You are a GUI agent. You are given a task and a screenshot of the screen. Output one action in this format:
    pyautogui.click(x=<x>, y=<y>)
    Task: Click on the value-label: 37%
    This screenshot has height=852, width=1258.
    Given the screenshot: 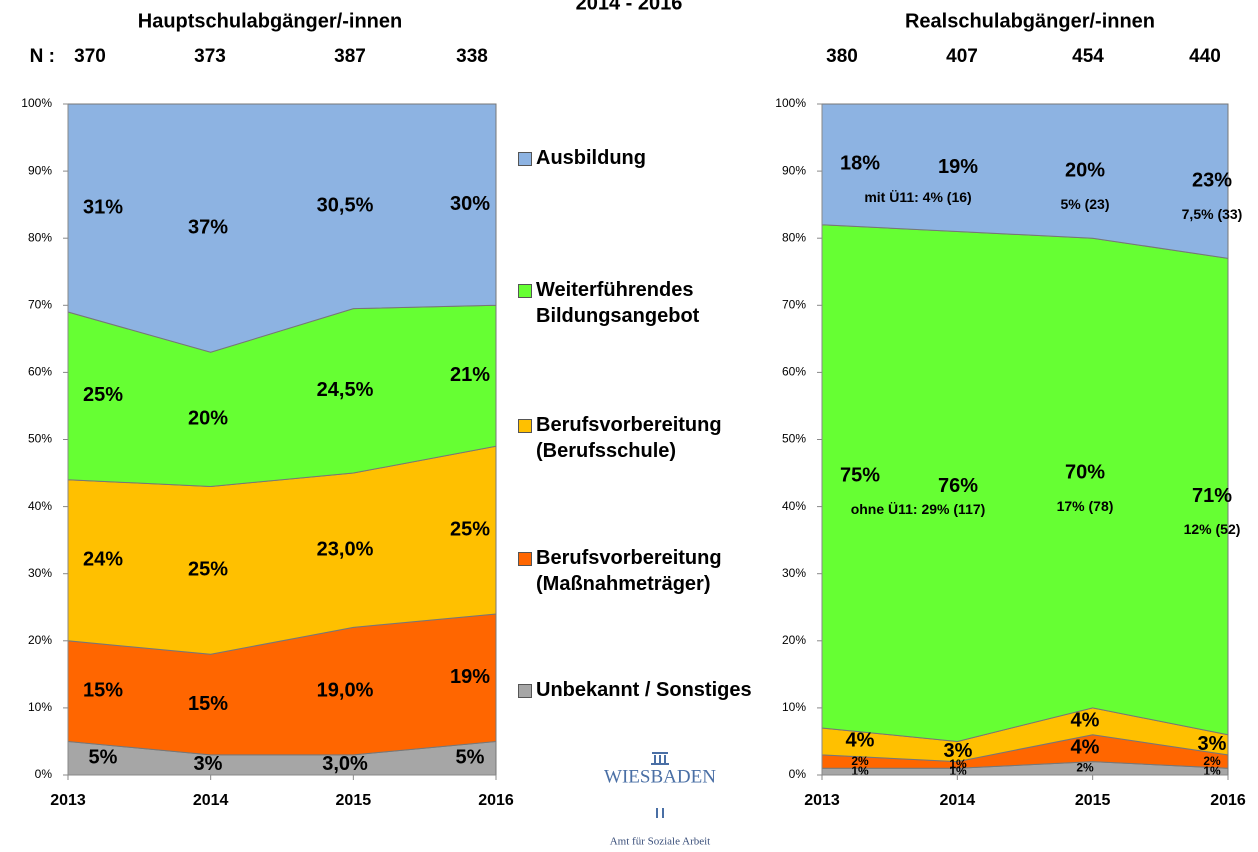 What is the action you would take?
    pyautogui.click(x=208, y=227)
    